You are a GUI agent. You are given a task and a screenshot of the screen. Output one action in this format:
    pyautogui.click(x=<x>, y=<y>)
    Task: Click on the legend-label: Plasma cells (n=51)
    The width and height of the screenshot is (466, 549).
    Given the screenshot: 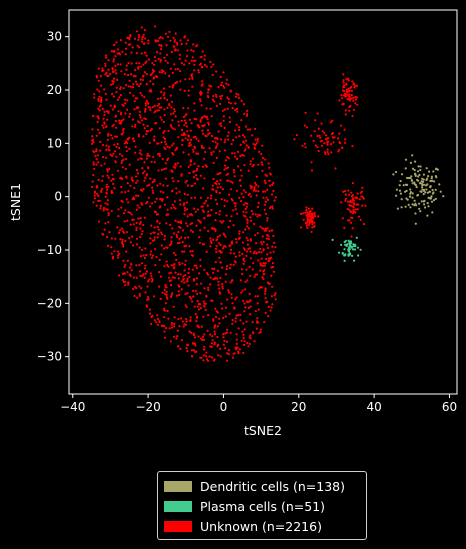 What is the action you would take?
    pyautogui.click(x=263, y=506)
    